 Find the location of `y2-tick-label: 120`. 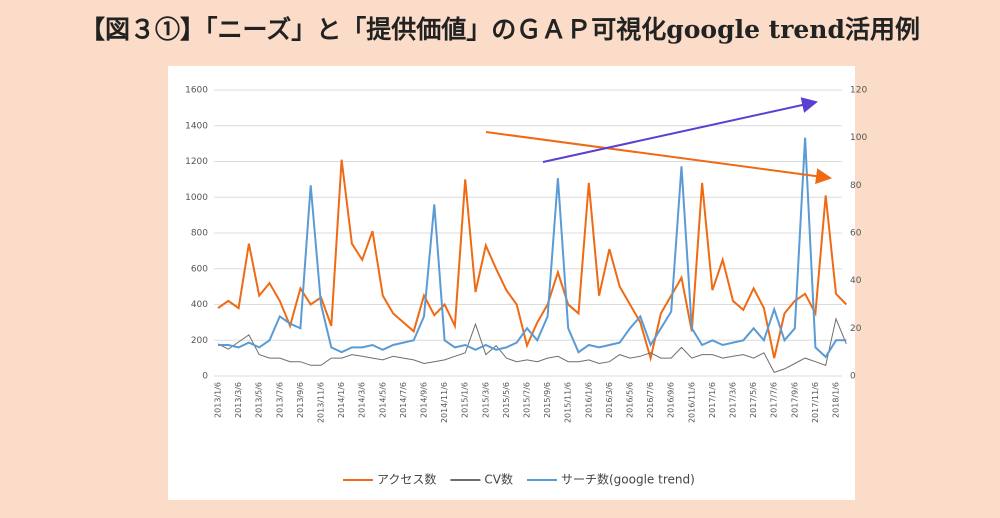

y2-tick-label: 120 is located at coordinates (858, 91).